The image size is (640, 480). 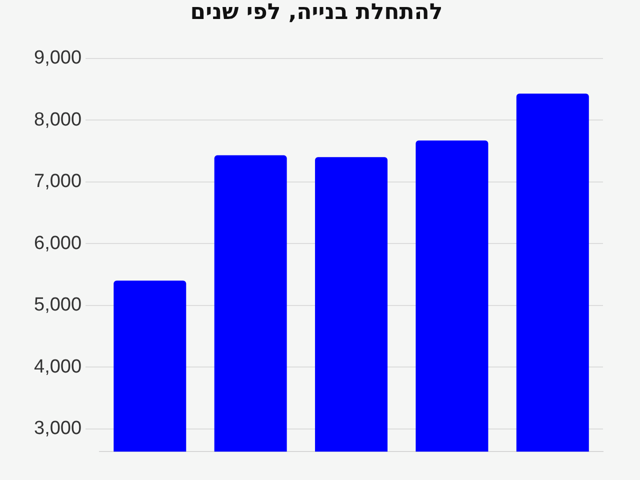 I want to click on y-tick-label: 9,000, so click(x=58, y=58).